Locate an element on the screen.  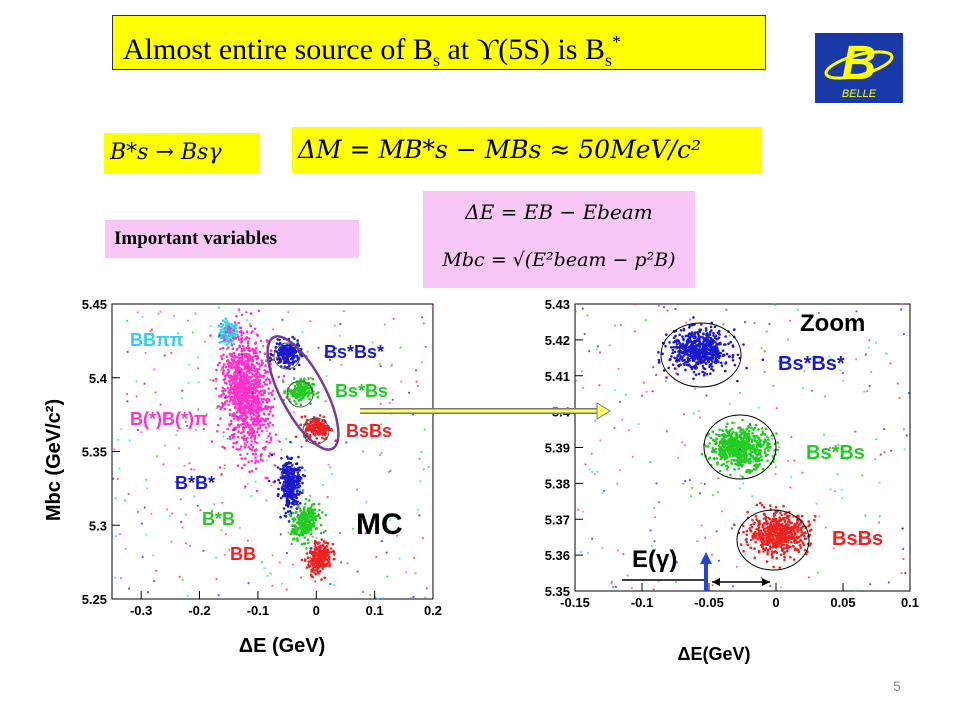
equation-decay: B*s → Bsγ is located at coordinates (182, 153).